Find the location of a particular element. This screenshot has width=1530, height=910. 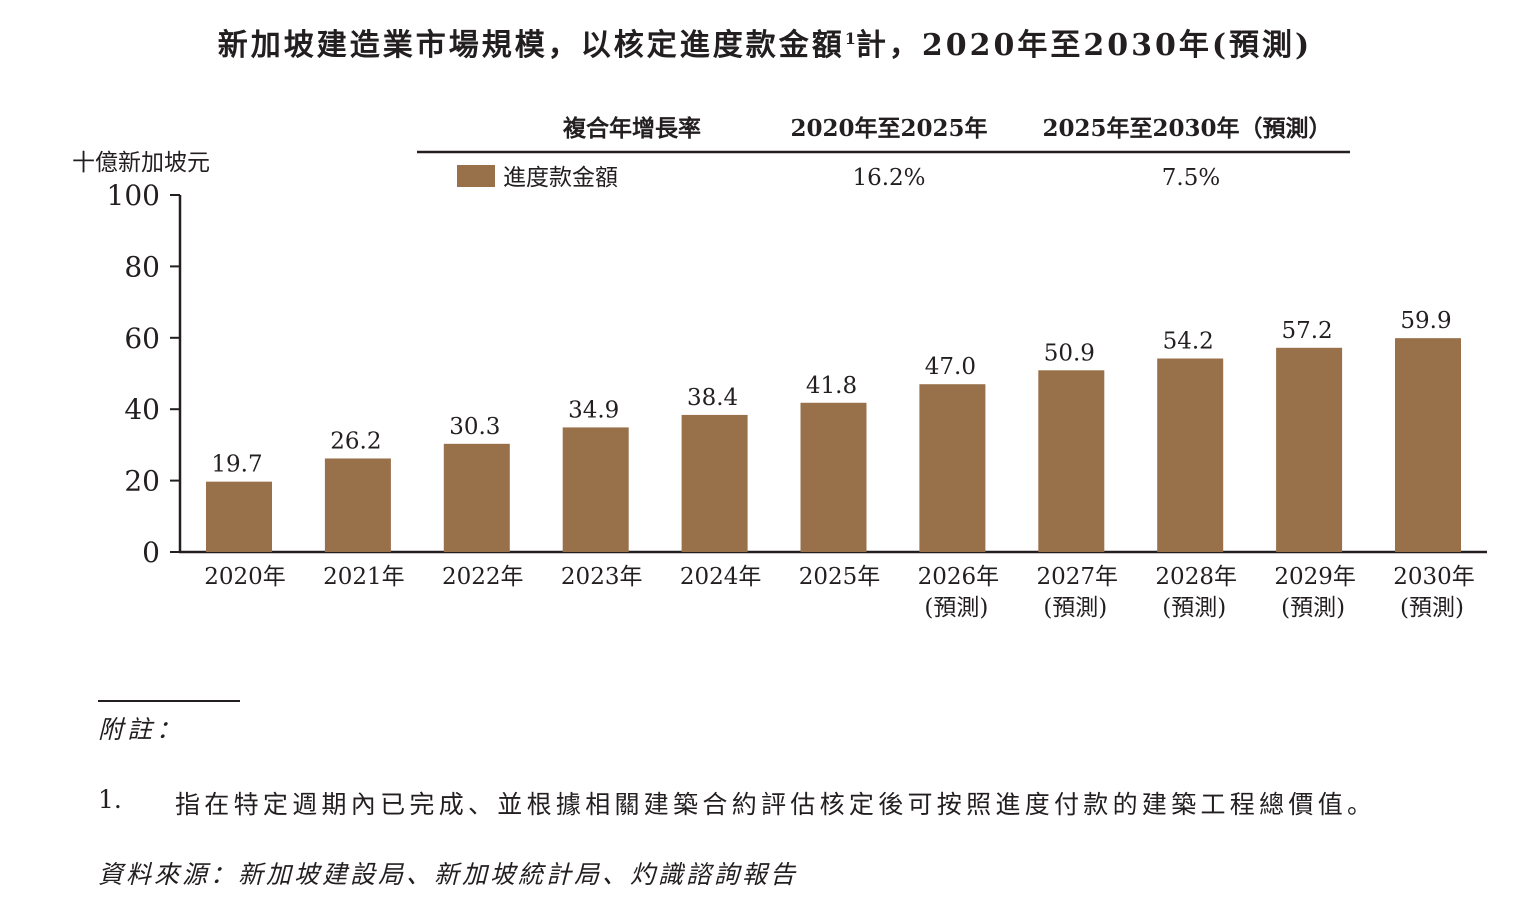

y-tick-label: 40 is located at coordinates (142, 409).